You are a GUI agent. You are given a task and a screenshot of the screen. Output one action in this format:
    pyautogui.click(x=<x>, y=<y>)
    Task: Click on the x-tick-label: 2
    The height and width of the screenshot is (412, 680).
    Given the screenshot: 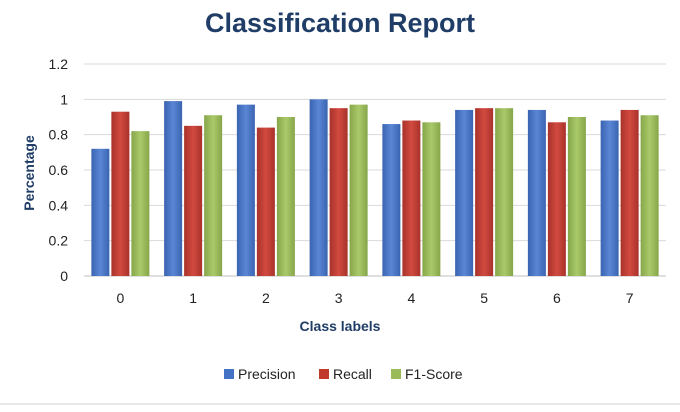 What is the action you would take?
    pyautogui.click(x=266, y=298)
    